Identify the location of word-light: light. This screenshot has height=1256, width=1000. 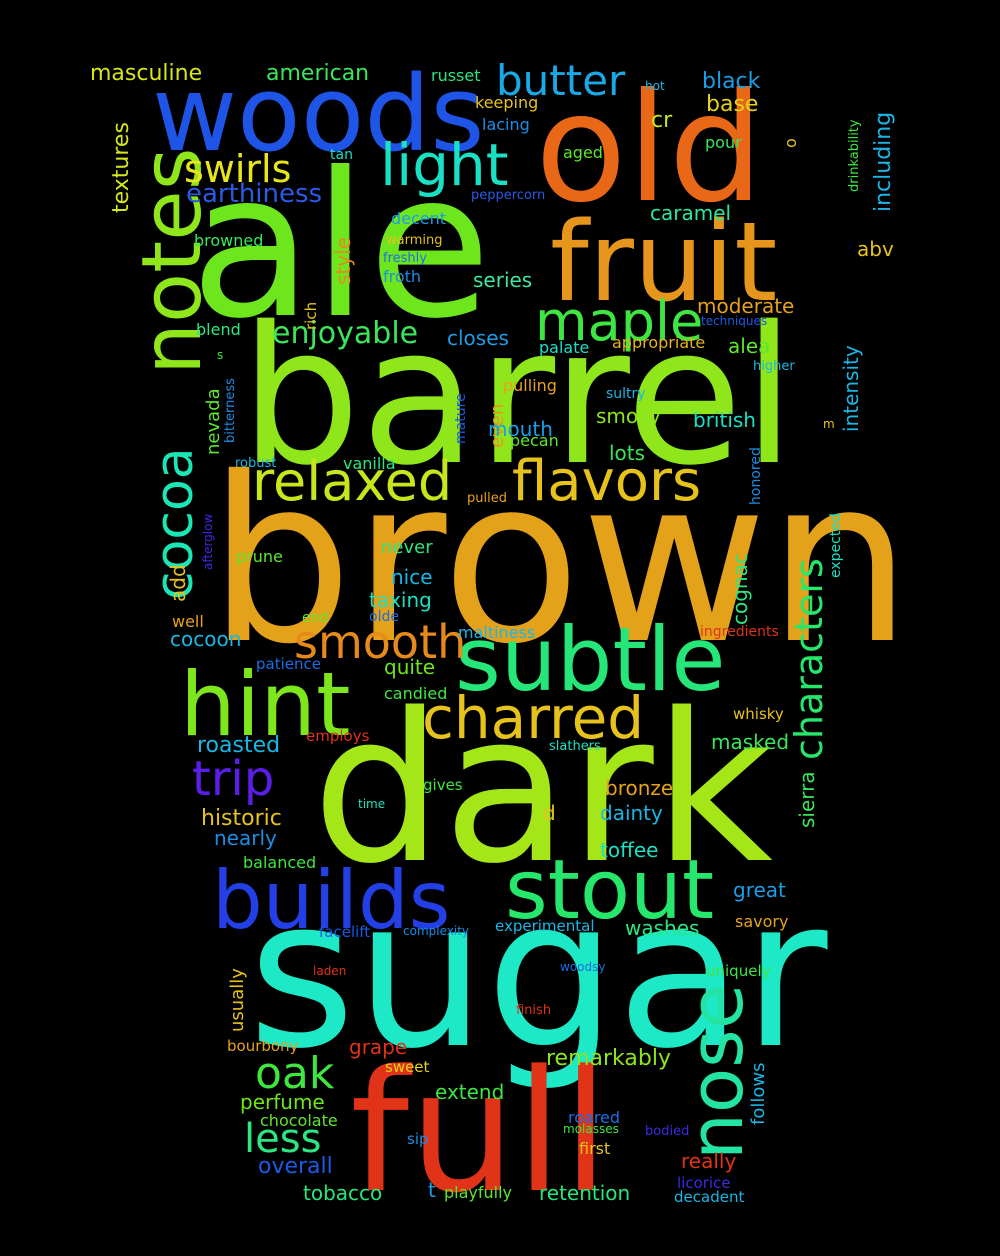
(444, 165).